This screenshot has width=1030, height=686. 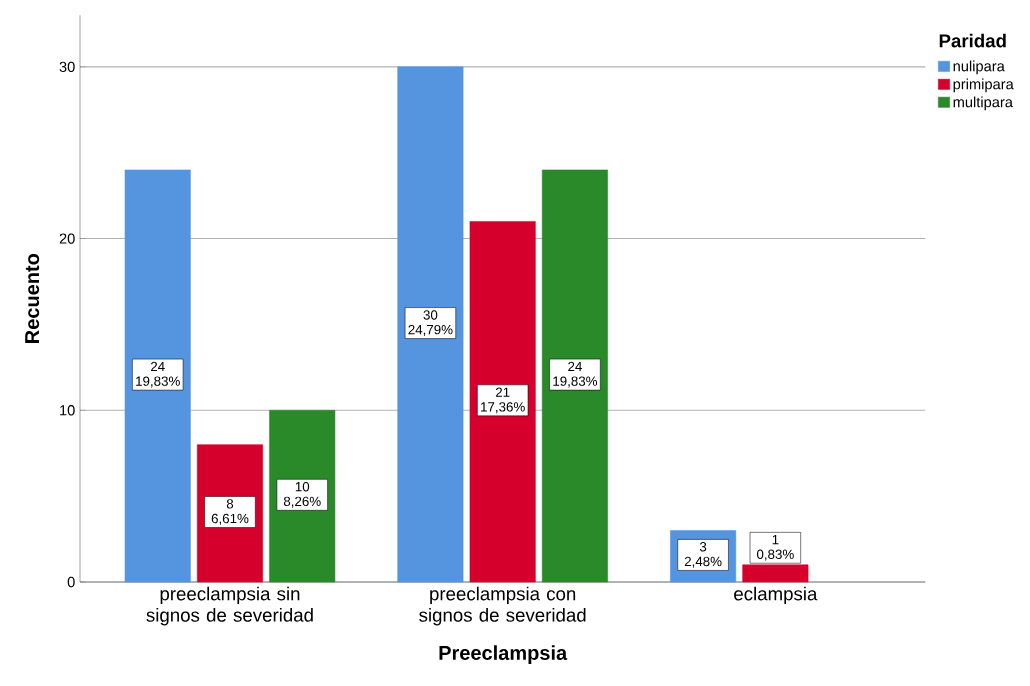 What do you see at coordinates (972, 40) in the screenshot?
I see `legend-title: Paridad` at bounding box center [972, 40].